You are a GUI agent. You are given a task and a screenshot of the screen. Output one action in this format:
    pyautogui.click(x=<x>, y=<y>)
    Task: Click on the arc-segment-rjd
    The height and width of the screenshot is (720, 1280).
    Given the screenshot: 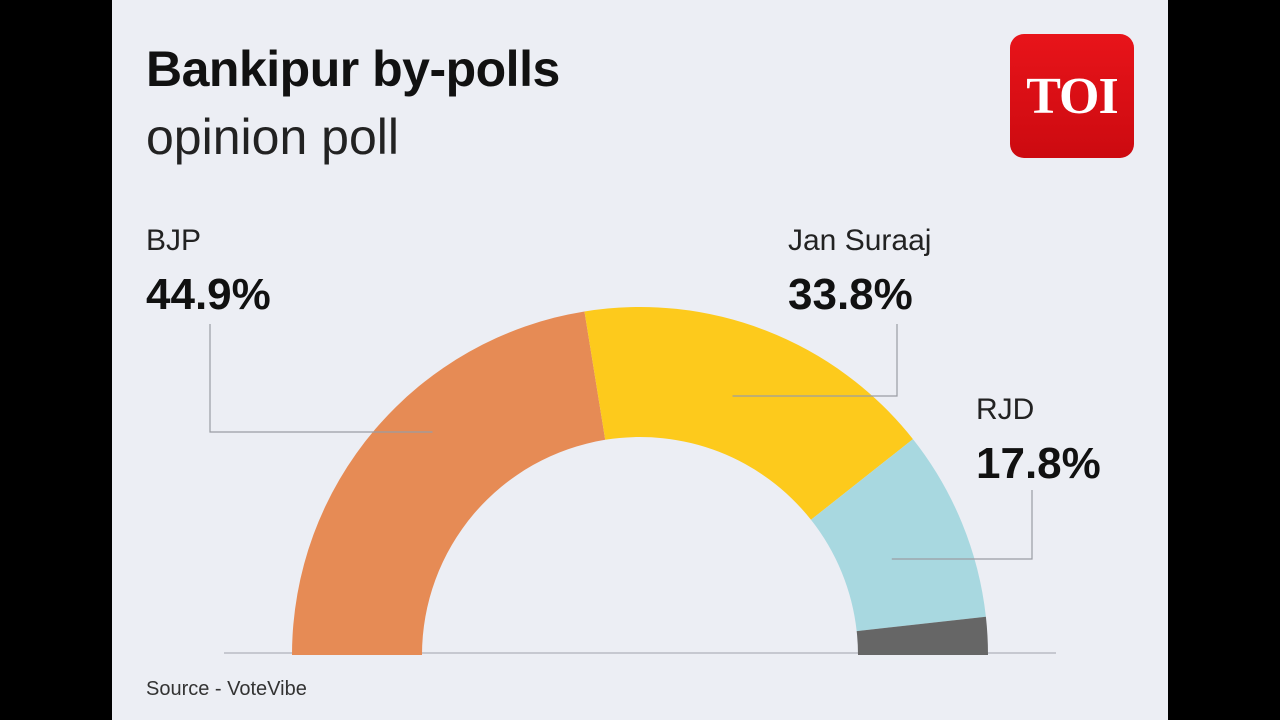 What is the action you would take?
    pyautogui.click(x=898, y=535)
    